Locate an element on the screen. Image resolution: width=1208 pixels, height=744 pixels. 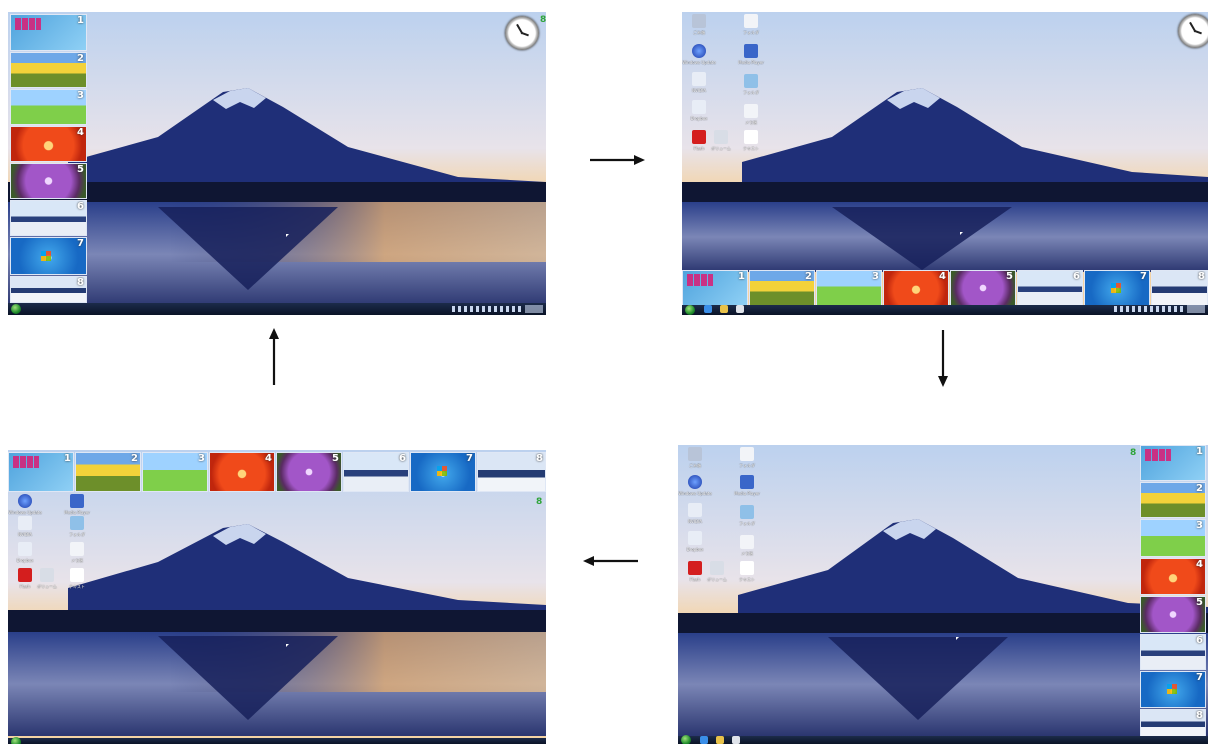
down-arrow-icon is located at coordinates (943, 358).